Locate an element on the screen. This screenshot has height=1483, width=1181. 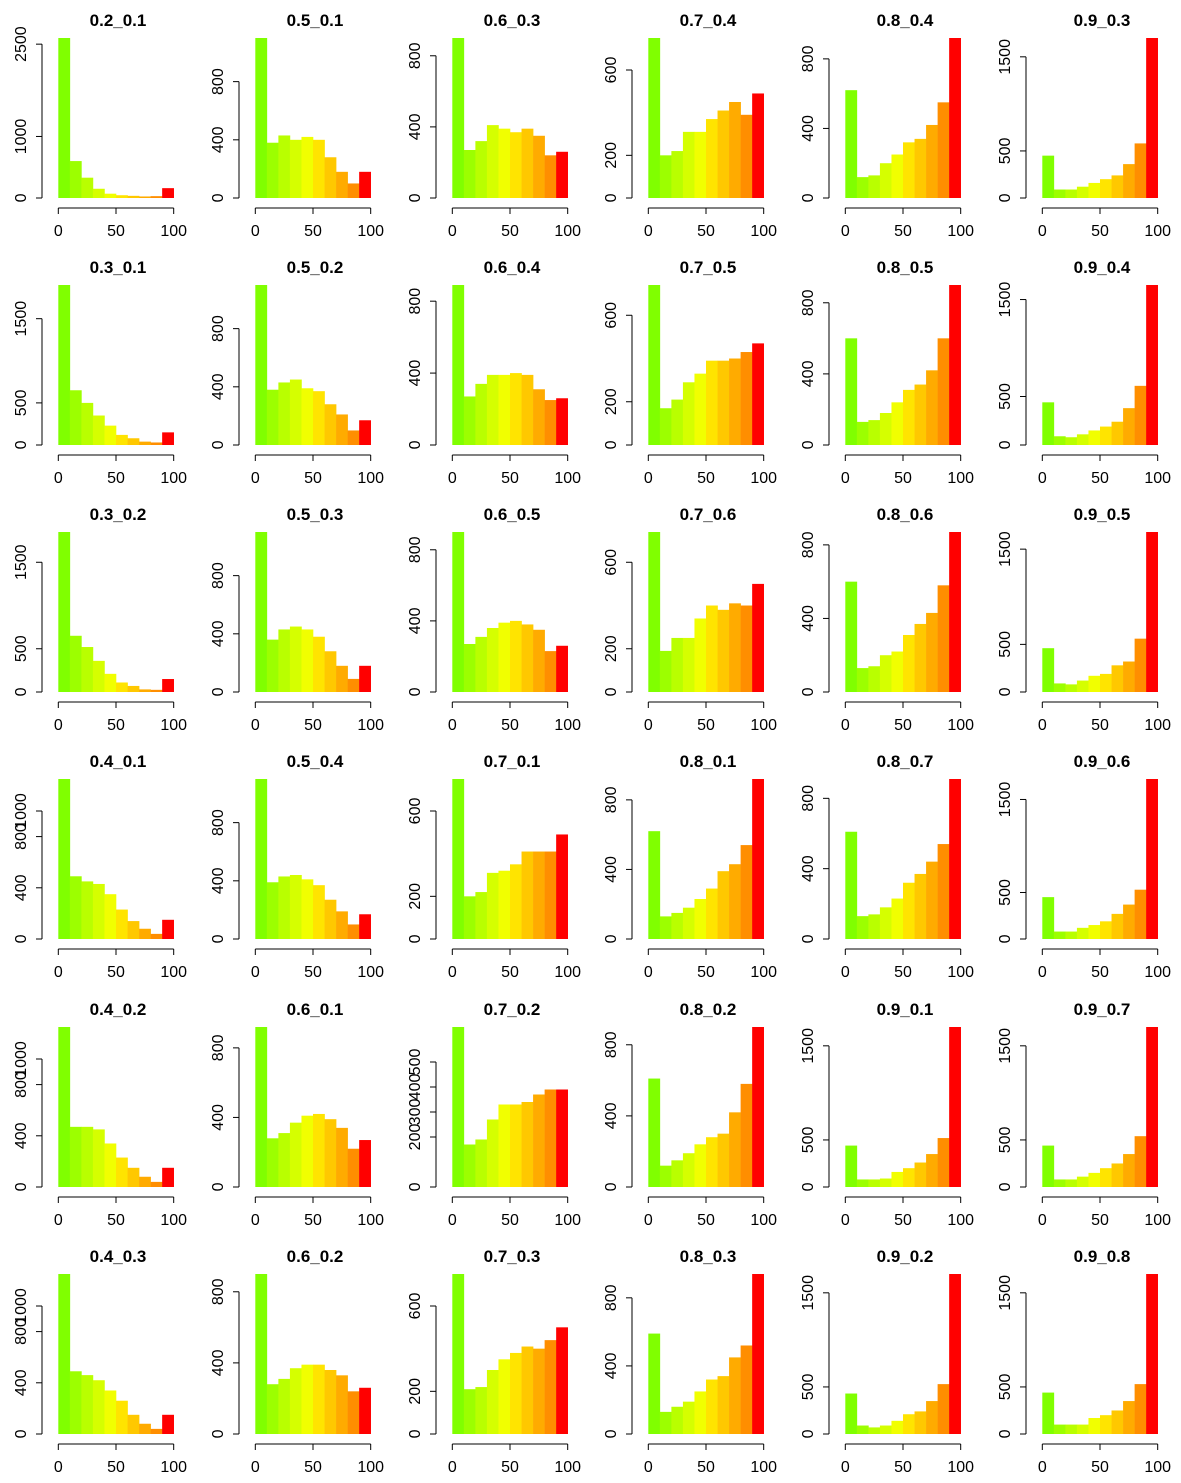
panel-title: 0.7_0.4 is located at coordinates (708, 20).